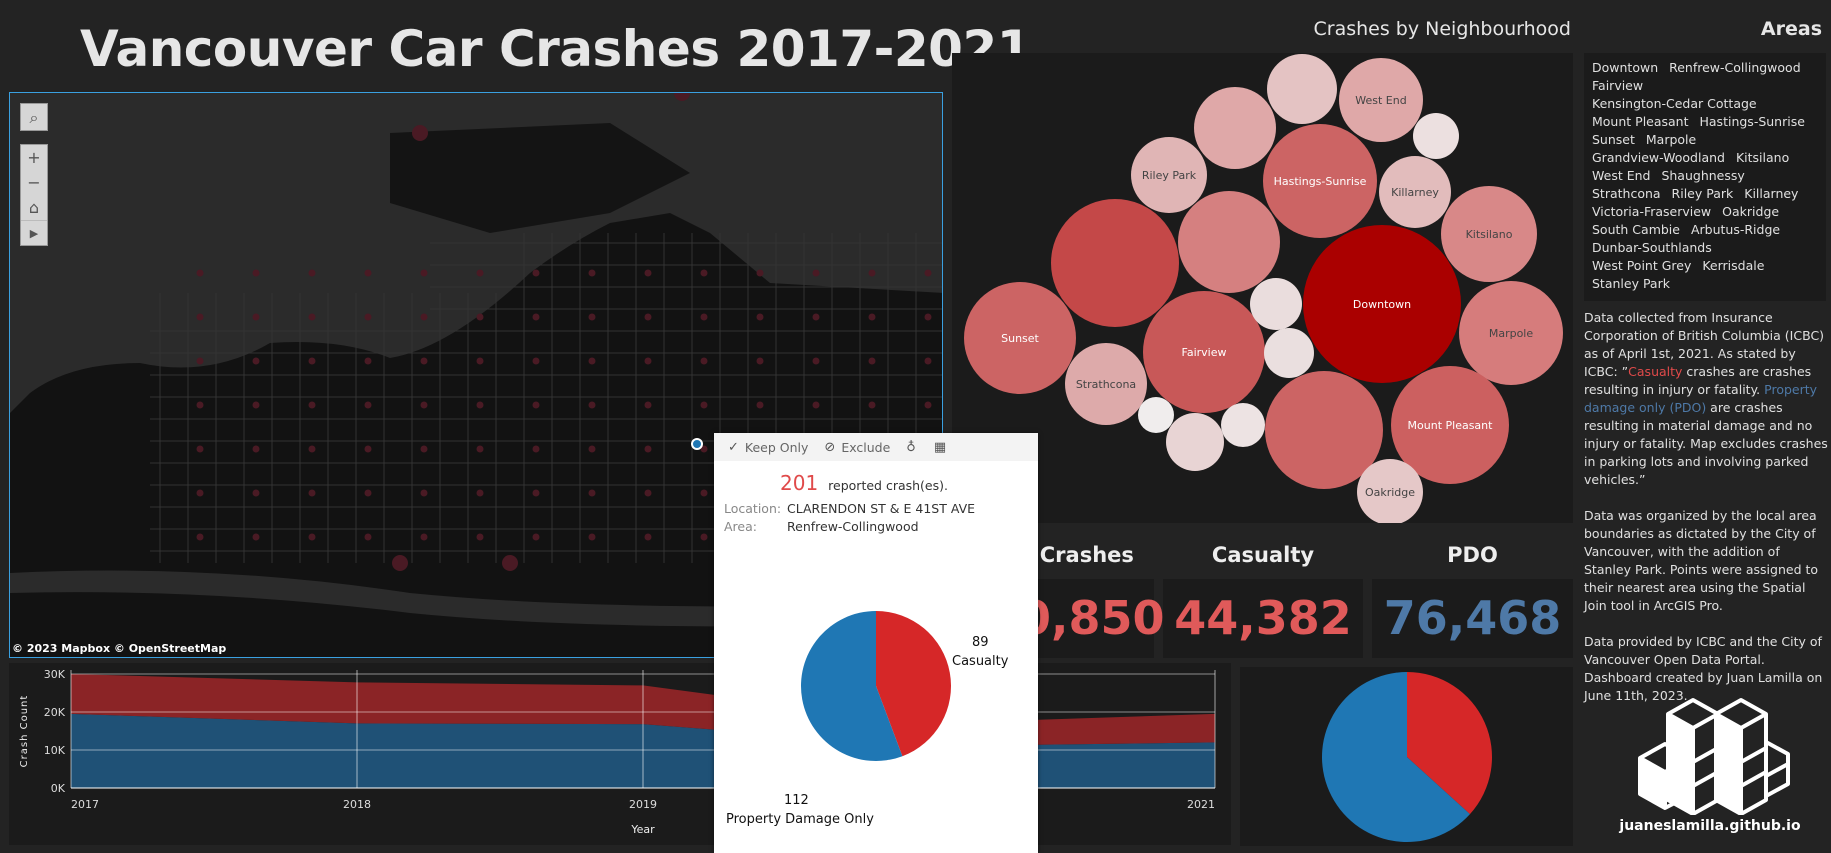  What do you see at coordinates (1751, 211) in the screenshot?
I see `area-item: Oakridge` at bounding box center [1751, 211].